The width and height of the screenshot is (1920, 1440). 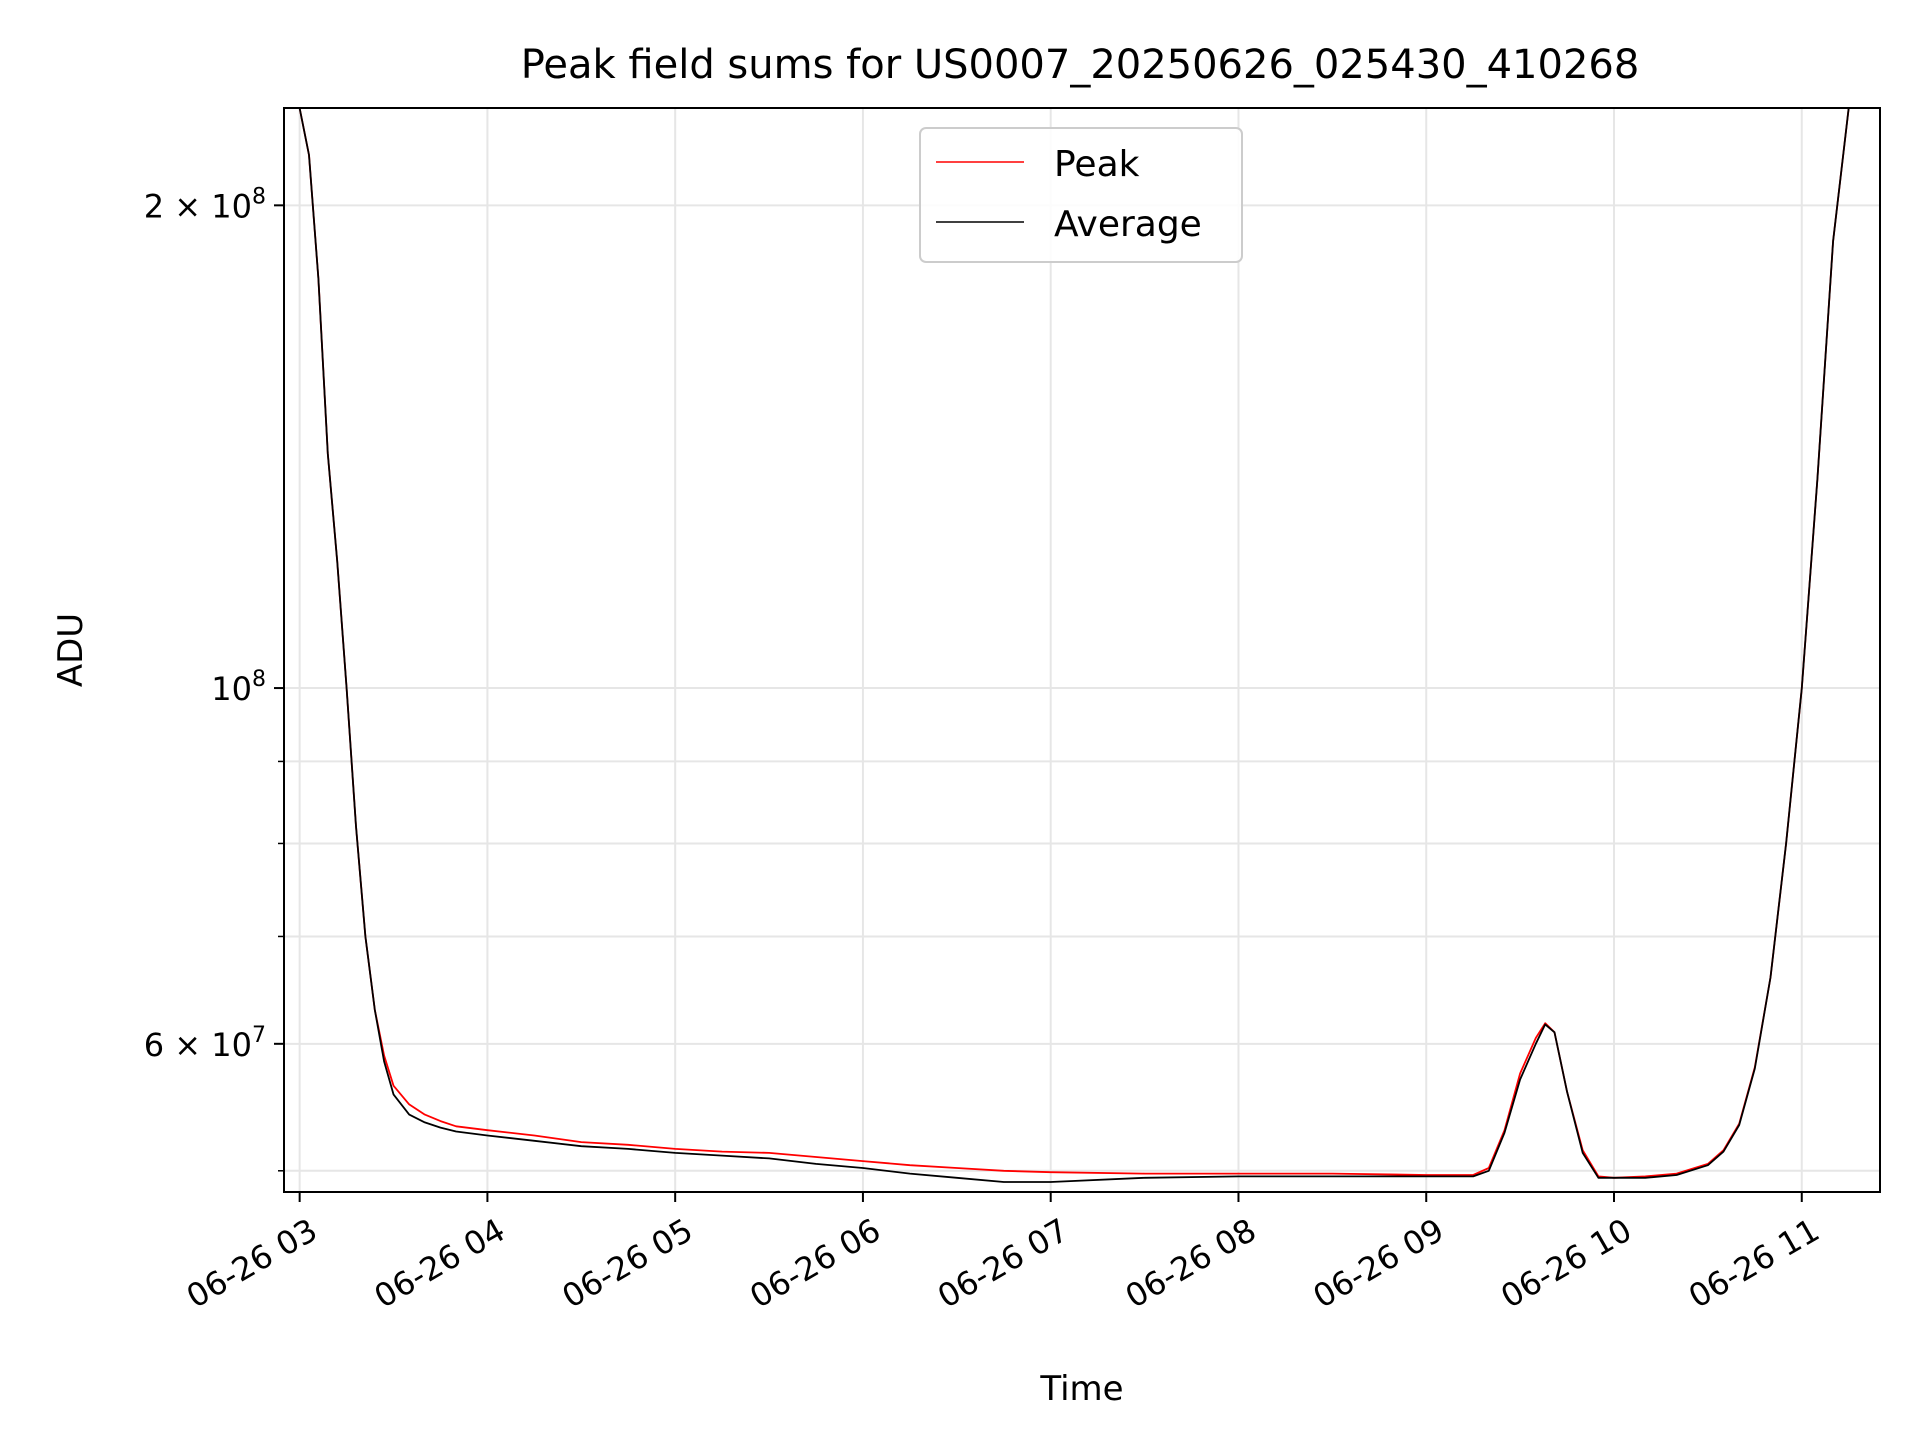 What do you see at coordinates (1128, 224) in the screenshot?
I see `legend-label-average: Average` at bounding box center [1128, 224].